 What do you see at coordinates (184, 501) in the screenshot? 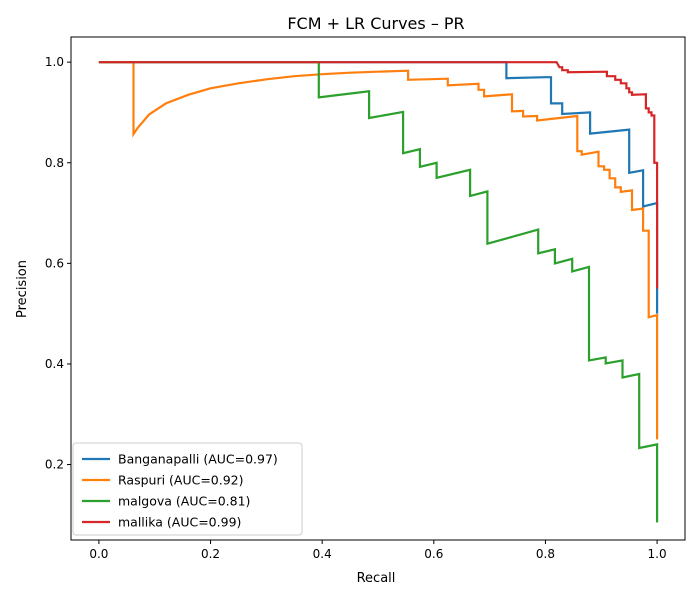
I see `legend-label-2: malgova (AUC=0.81)` at bounding box center [184, 501].